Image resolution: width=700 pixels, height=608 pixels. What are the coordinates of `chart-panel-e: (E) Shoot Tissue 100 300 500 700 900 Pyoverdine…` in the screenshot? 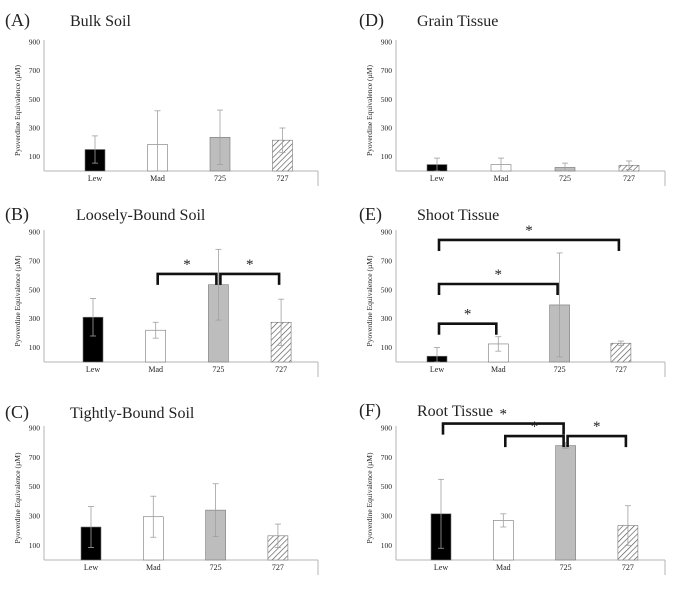 It's located at (512, 290).